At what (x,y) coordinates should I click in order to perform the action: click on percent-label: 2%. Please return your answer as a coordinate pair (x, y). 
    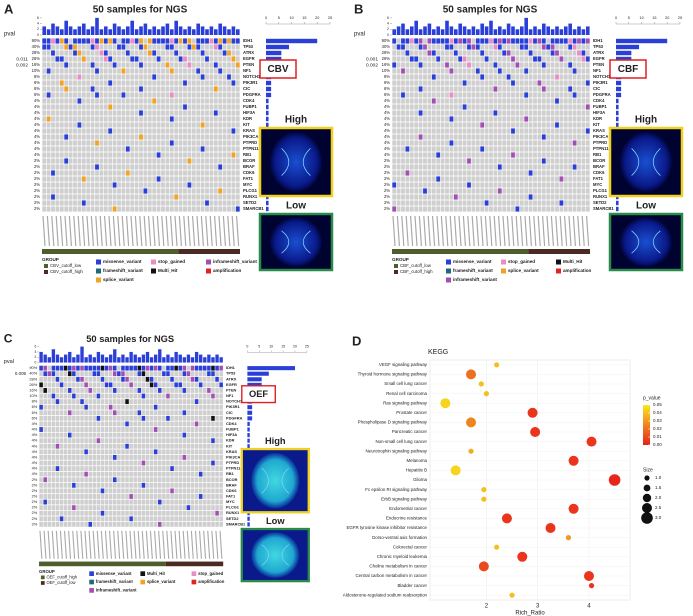
    Looking at the image, I should click on (387, 184).